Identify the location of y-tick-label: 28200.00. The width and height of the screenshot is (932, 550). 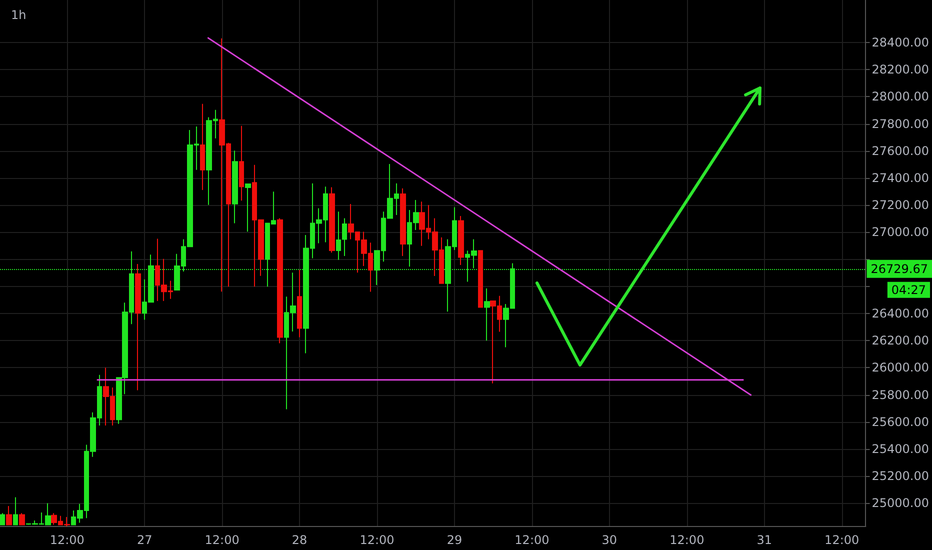
(901, 69).